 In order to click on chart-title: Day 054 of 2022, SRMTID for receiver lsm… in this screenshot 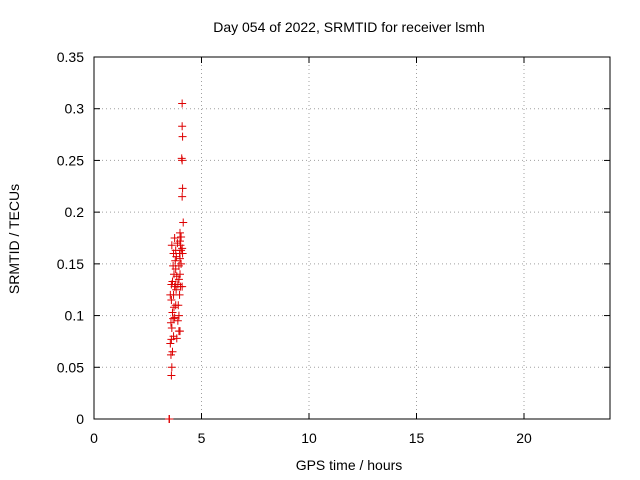, I will do `click(349, 27)`.